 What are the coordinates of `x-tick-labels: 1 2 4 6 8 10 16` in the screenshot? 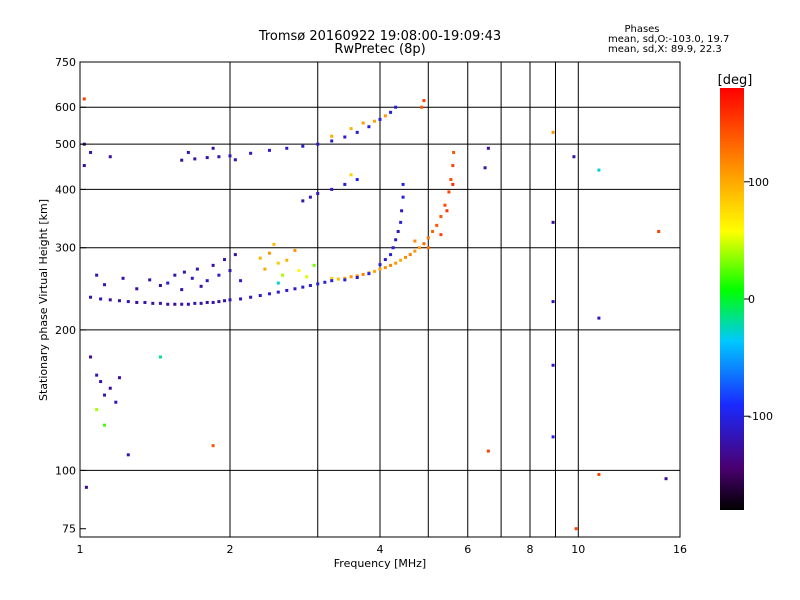 It's located at (382, 549).